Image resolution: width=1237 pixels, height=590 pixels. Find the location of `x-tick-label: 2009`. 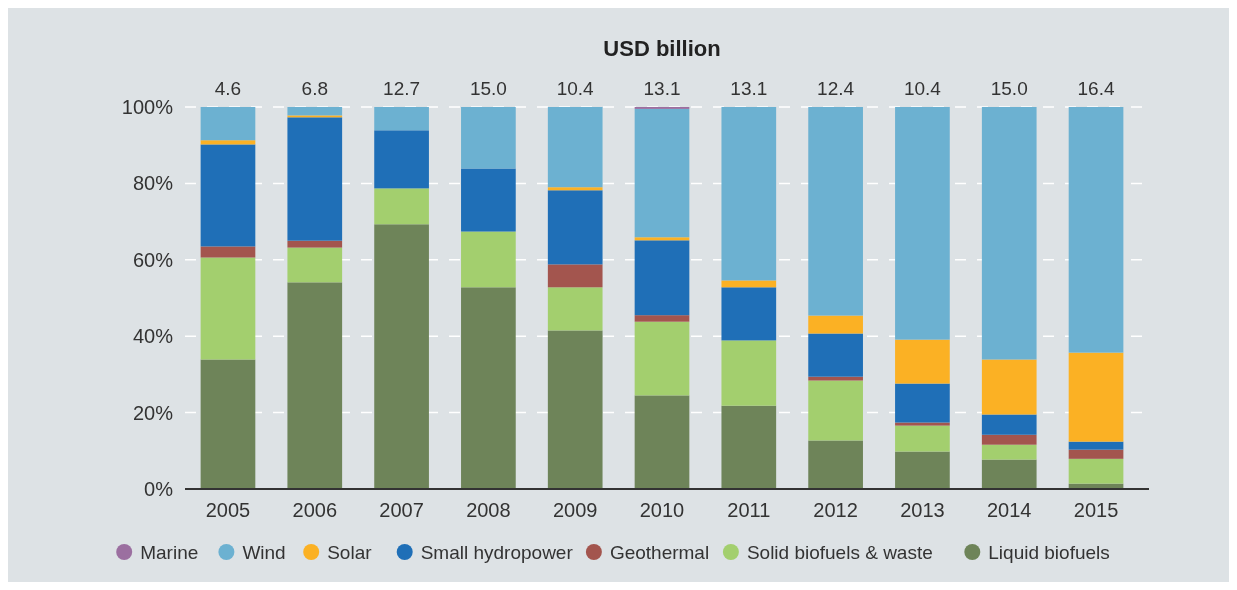

x-tick-label: 2009 is located at coordinates (575, 510).